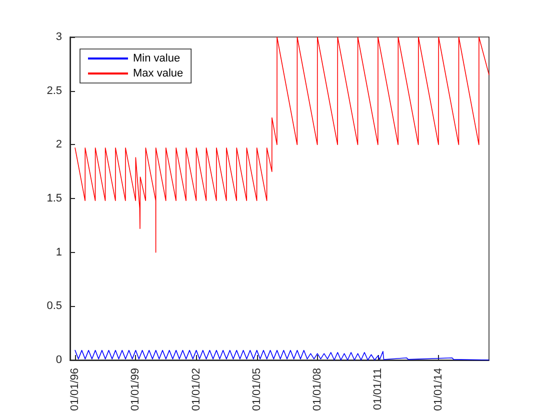  Describe the element at coordinates (59, 252) in the screenshot. I see `y-tick-label: 1` at that location.